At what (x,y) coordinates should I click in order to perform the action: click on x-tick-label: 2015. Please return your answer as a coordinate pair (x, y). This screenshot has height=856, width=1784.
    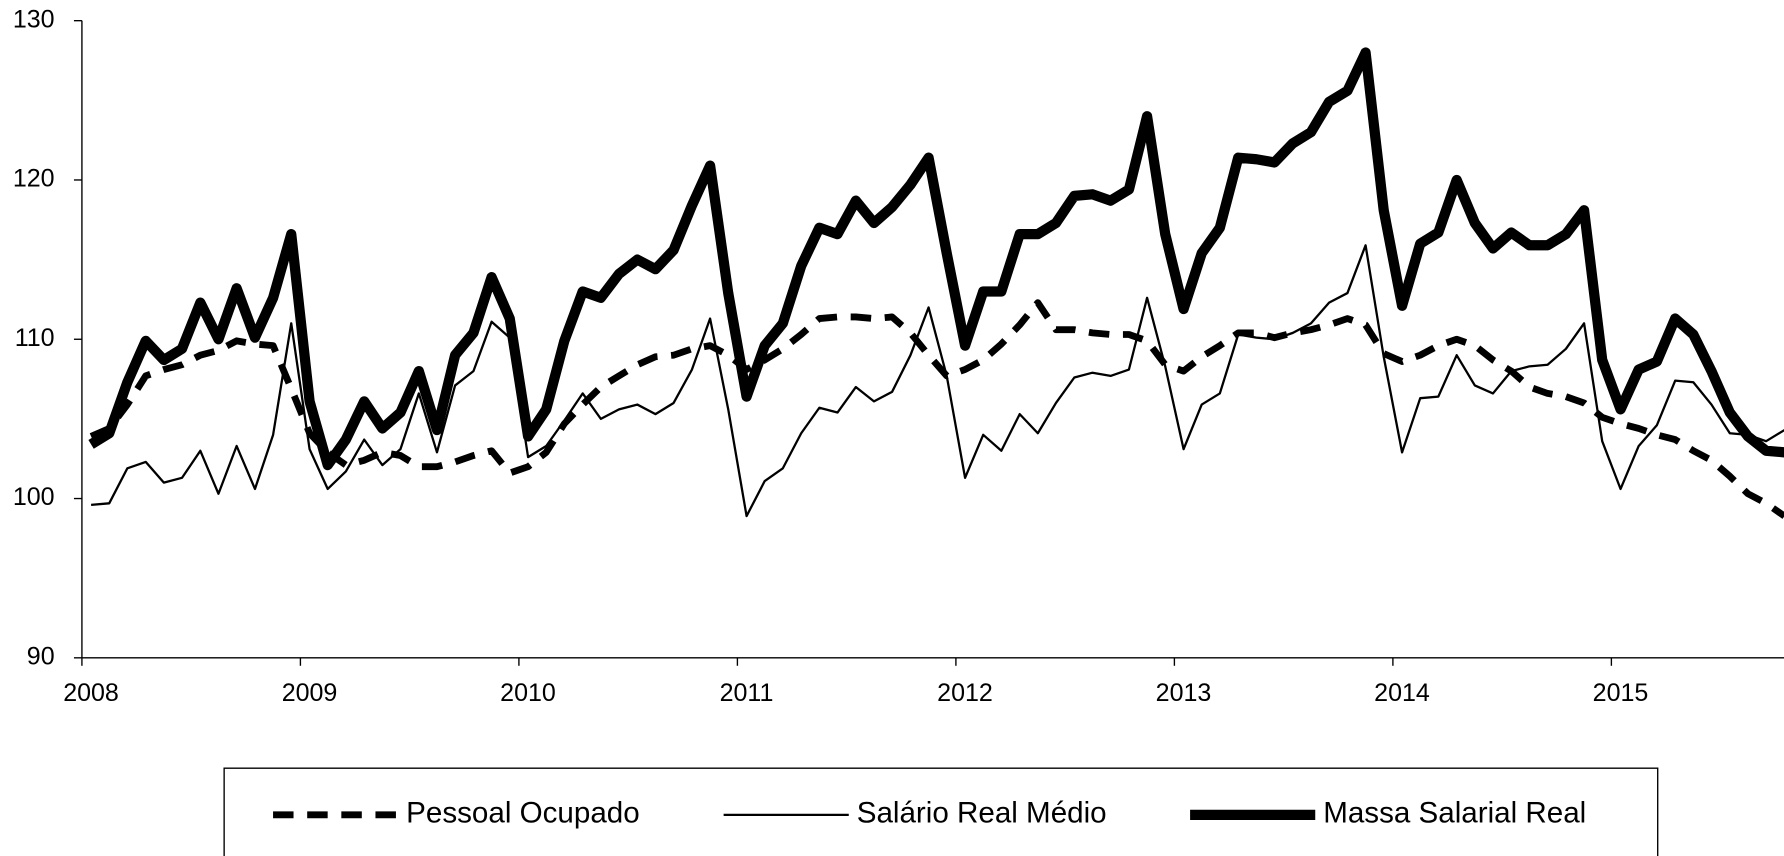
    Looking at the image, I should click on (1621, 693).